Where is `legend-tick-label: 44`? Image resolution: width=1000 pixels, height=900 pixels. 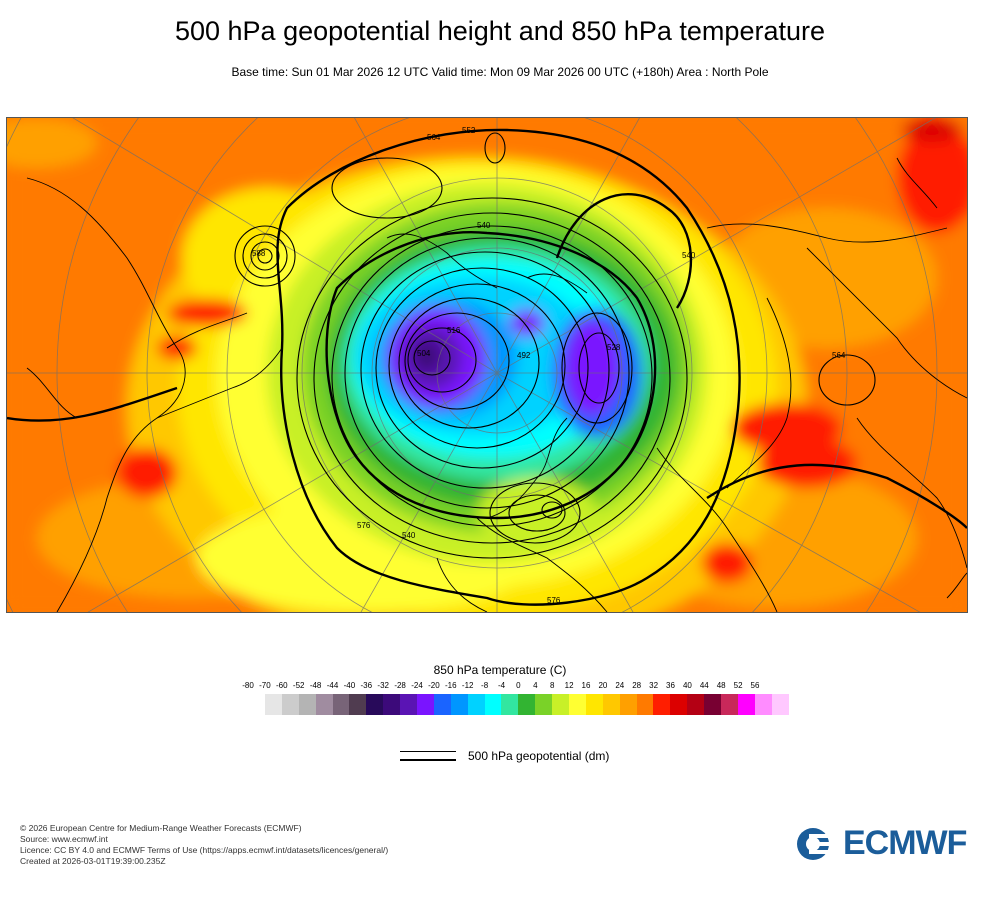 legend-tick-label: 44 is located at coordinates (704, 685).